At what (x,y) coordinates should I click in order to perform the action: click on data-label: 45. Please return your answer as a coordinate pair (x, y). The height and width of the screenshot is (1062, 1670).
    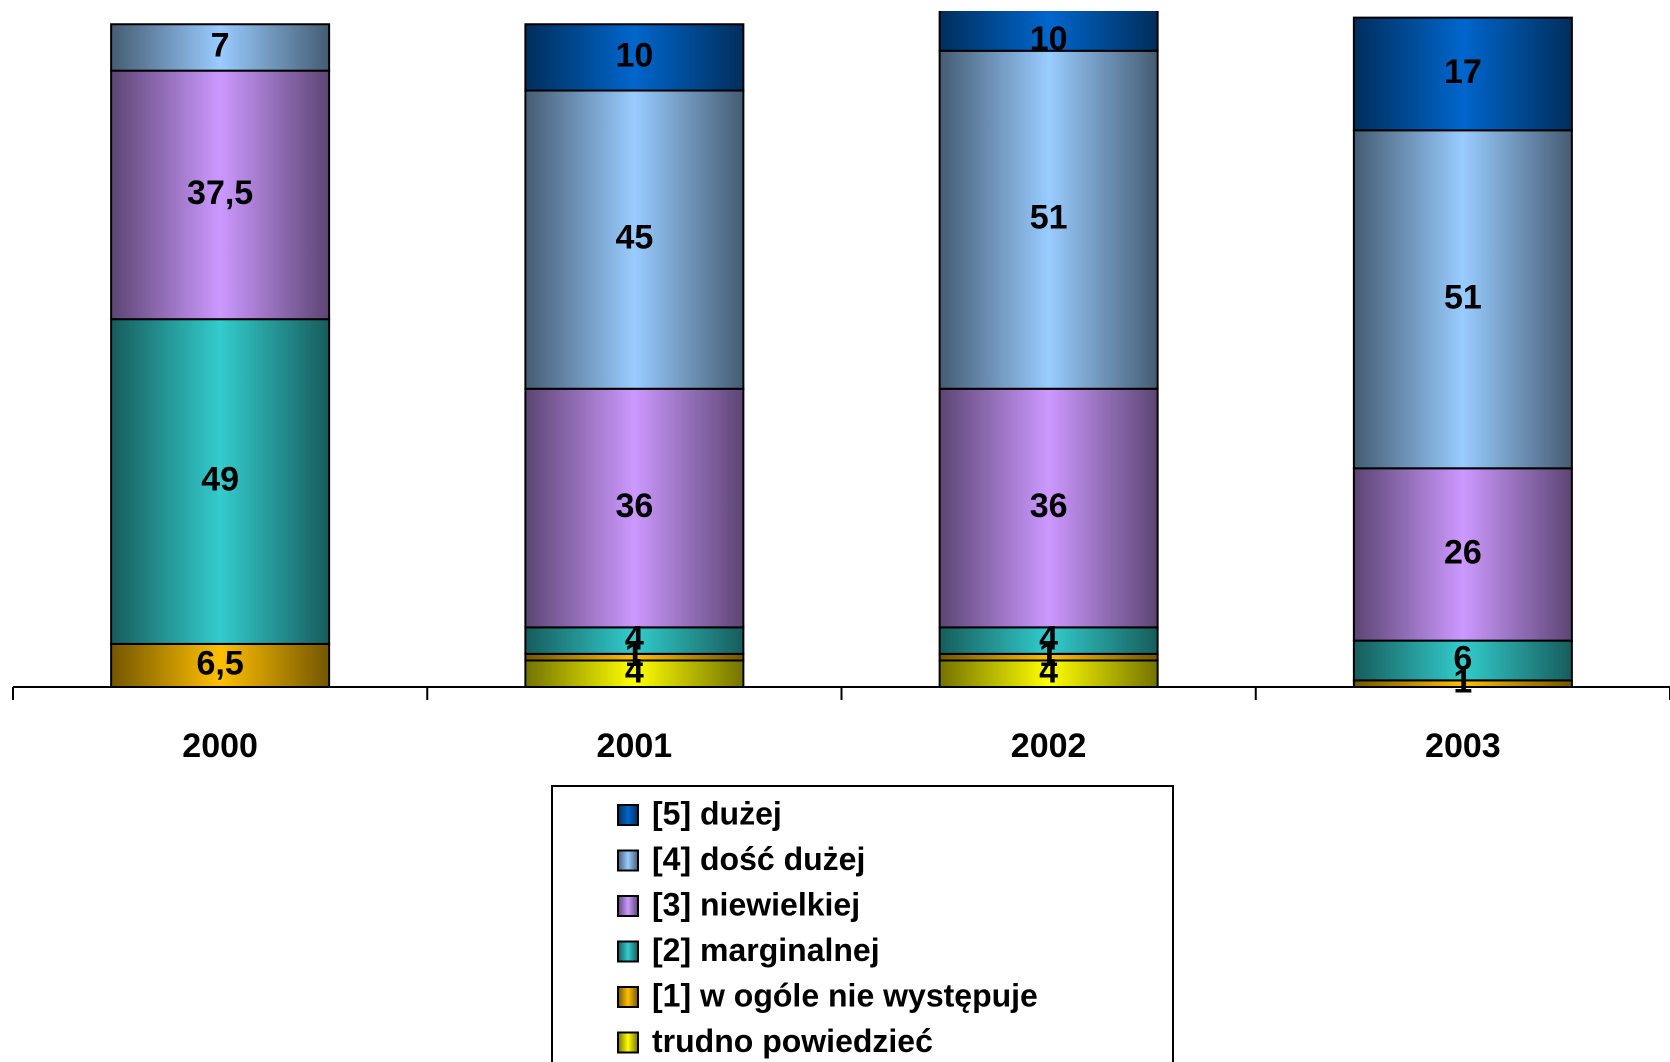
    Looking at the image, I should click on (634, 238).